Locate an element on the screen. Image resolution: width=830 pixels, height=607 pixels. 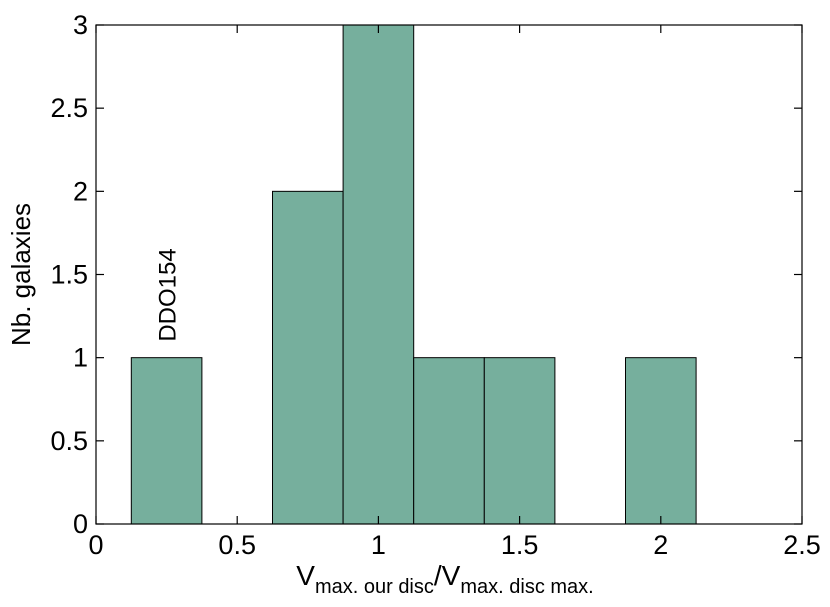
x-label-sub1: max. our disc is located at coordinates (374, 587).